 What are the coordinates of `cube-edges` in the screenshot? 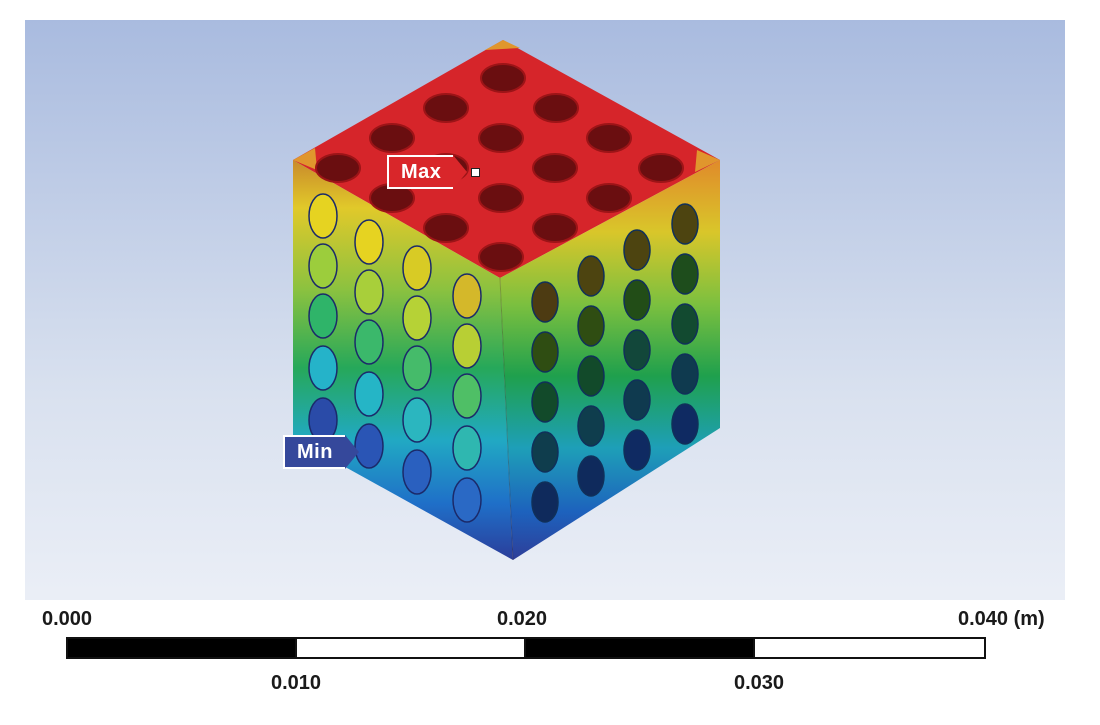 It's located at (506, 419).